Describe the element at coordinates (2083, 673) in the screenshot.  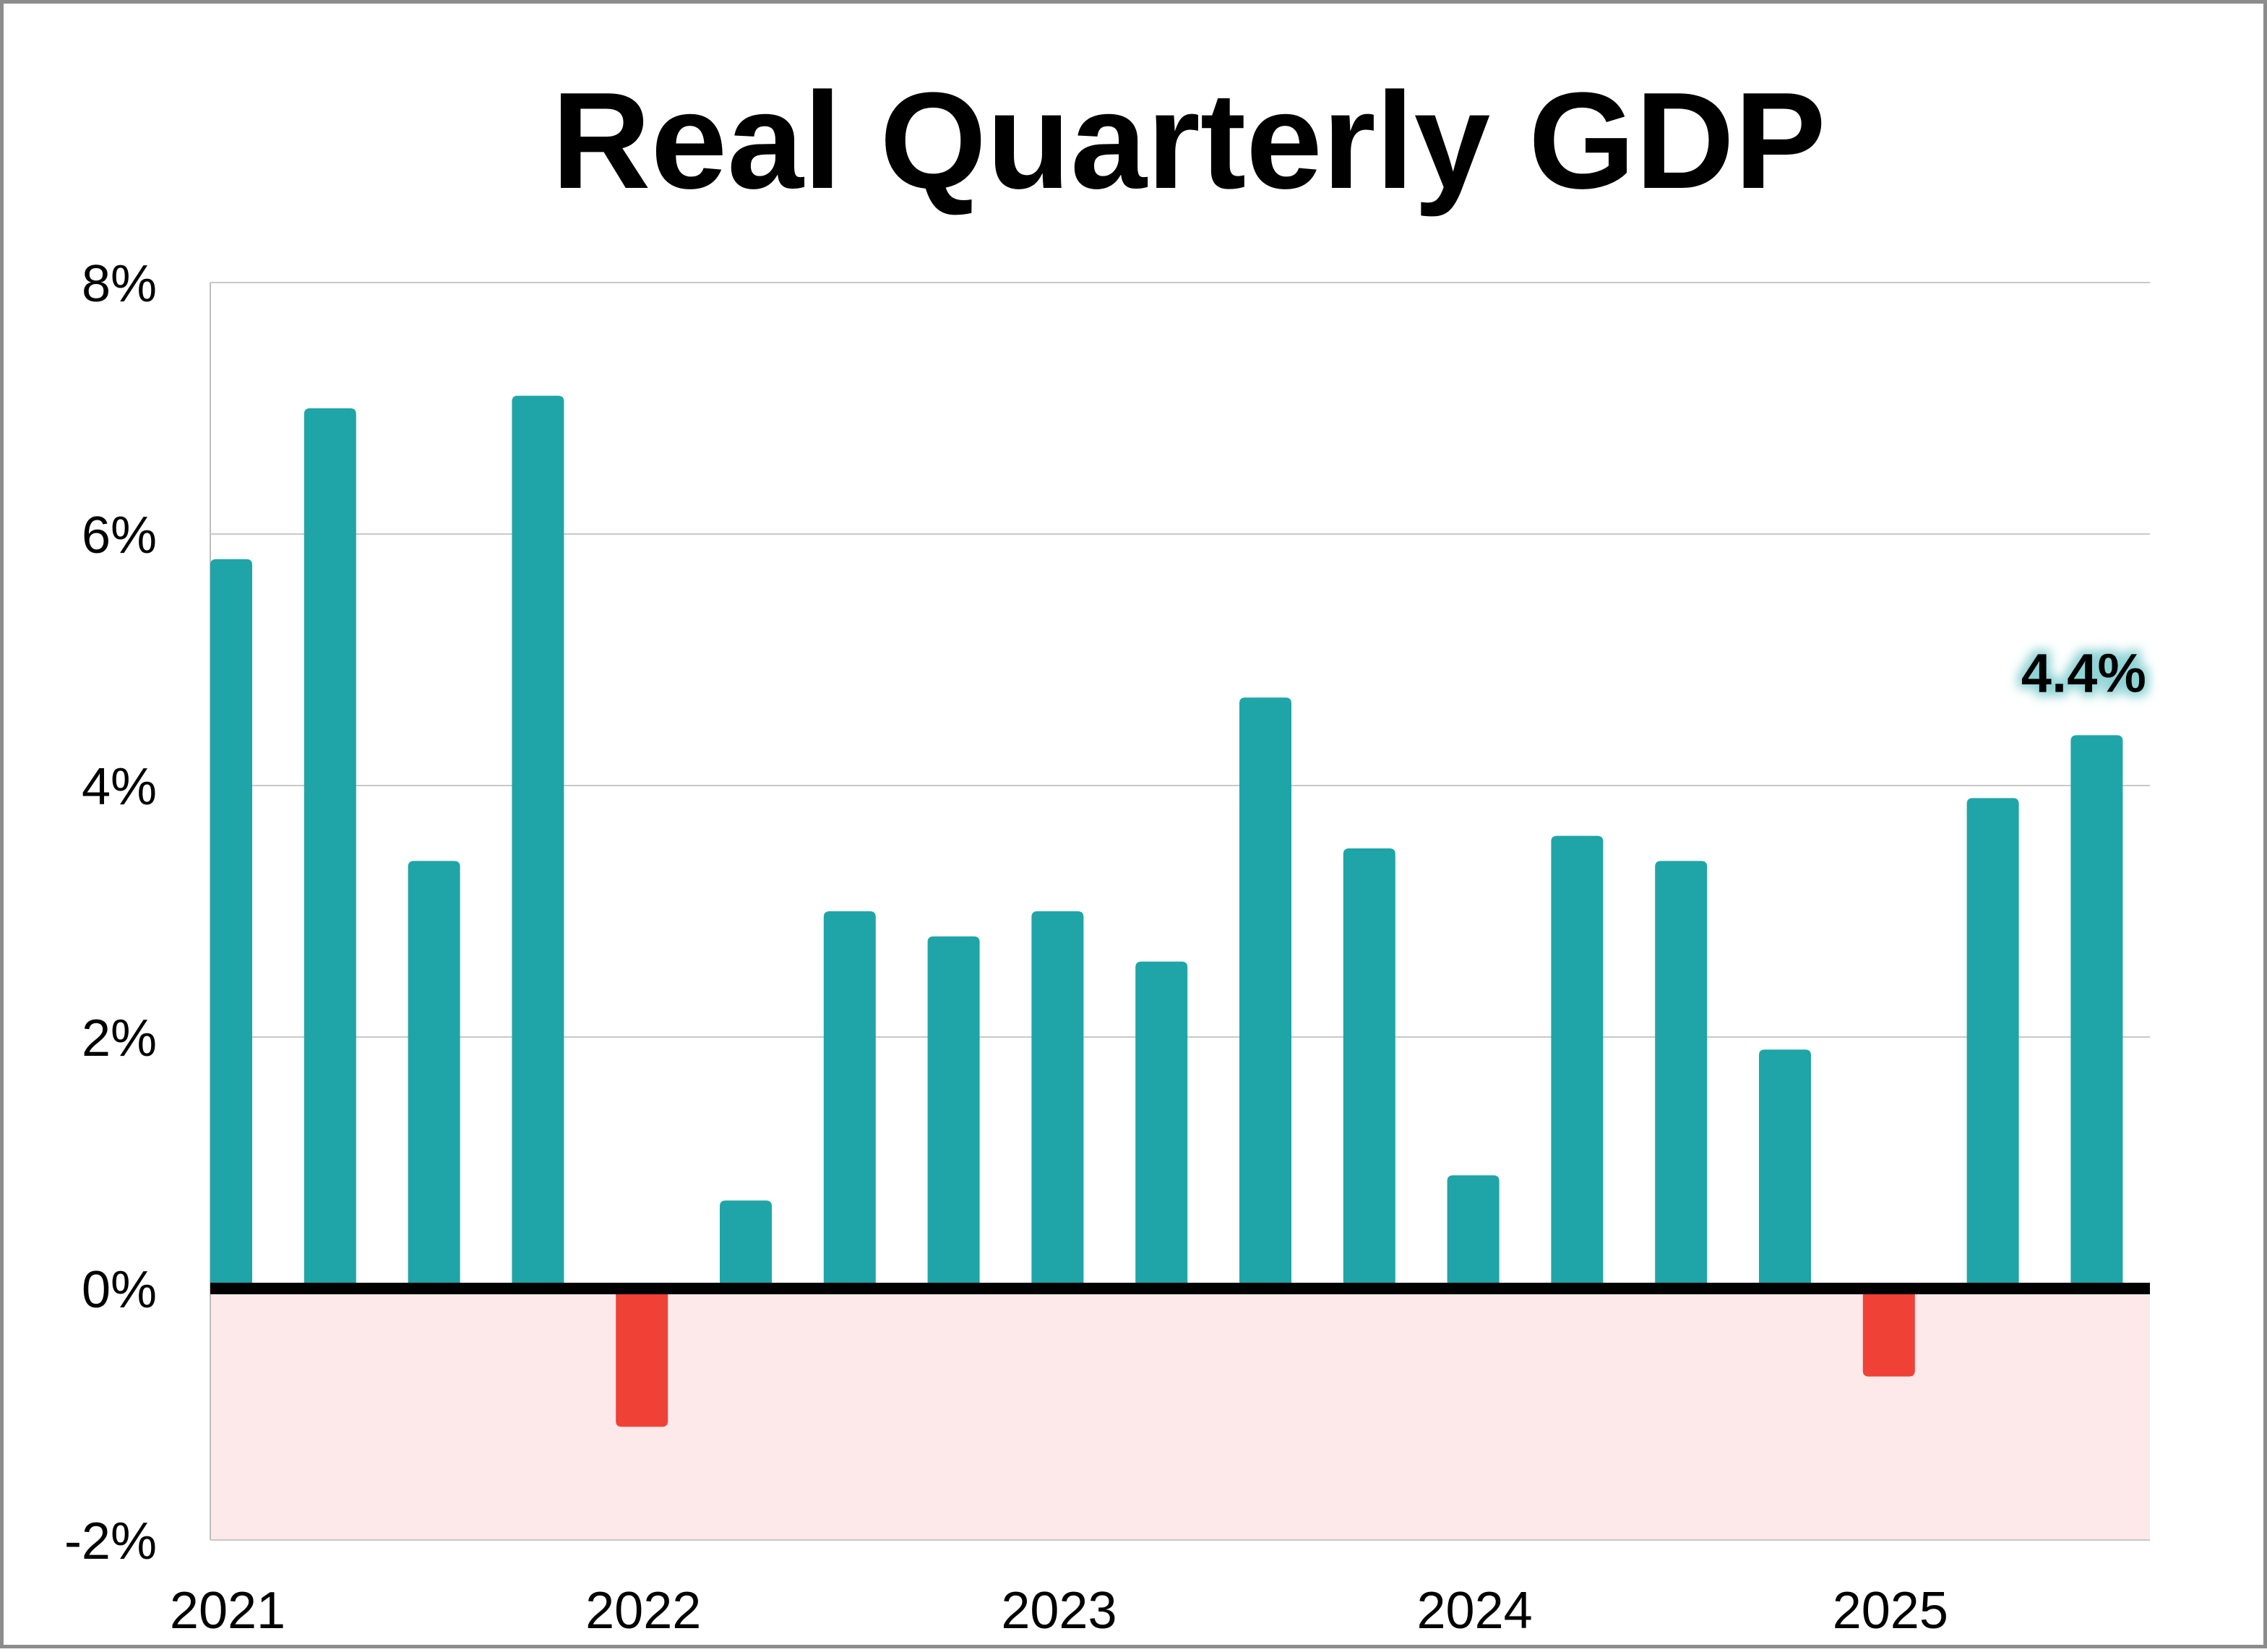
I see `annotation-label: 4.4%` at that location.